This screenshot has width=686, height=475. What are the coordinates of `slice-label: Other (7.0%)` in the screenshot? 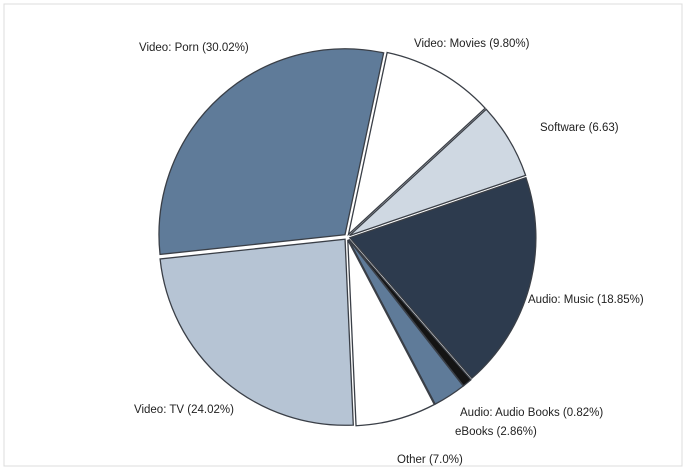 It's located at (430, 460).